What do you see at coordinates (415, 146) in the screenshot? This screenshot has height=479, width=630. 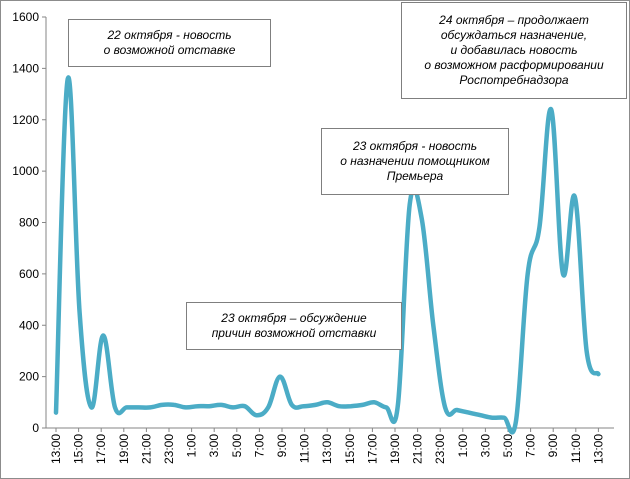 I see `annotation-line: 23 октября - новость` at bounding box center [415, 146].